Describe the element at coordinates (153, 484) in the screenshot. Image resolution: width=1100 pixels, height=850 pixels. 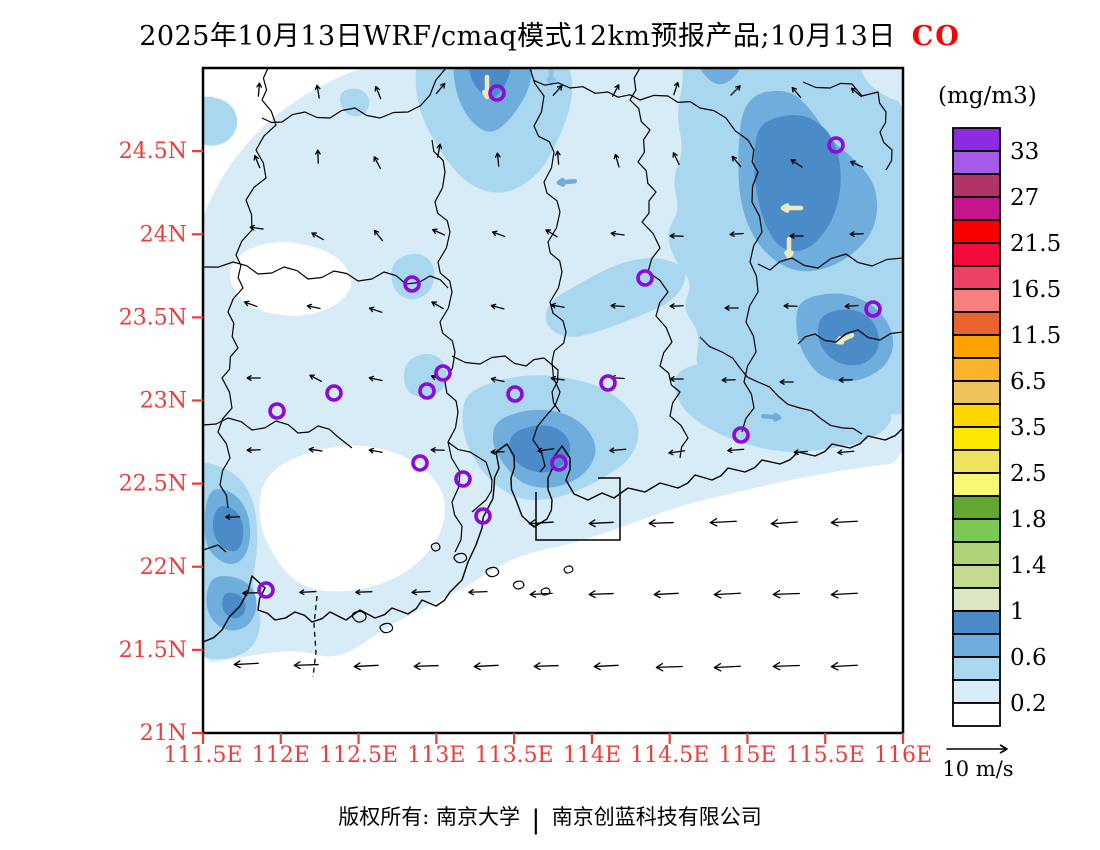
I see `lat-tick-label: 22.5N` at that location.